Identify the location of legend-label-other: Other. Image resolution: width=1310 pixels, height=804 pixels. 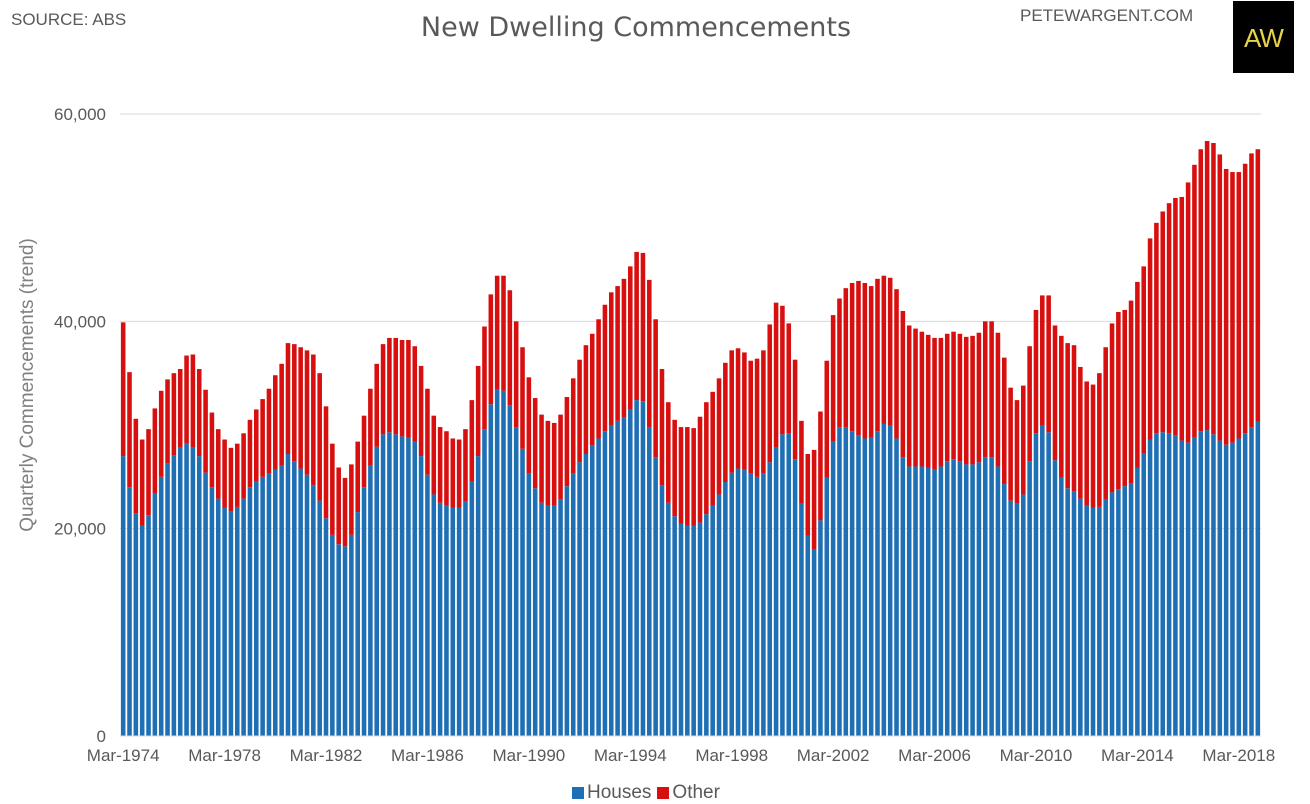
(696, 792).